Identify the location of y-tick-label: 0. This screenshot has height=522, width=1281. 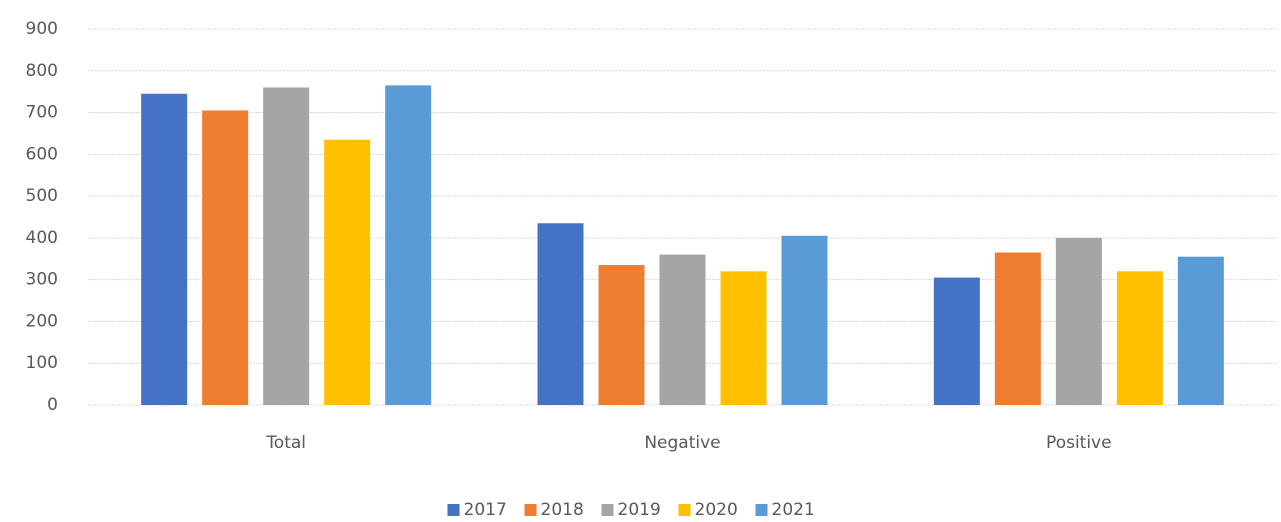
(52, 405).